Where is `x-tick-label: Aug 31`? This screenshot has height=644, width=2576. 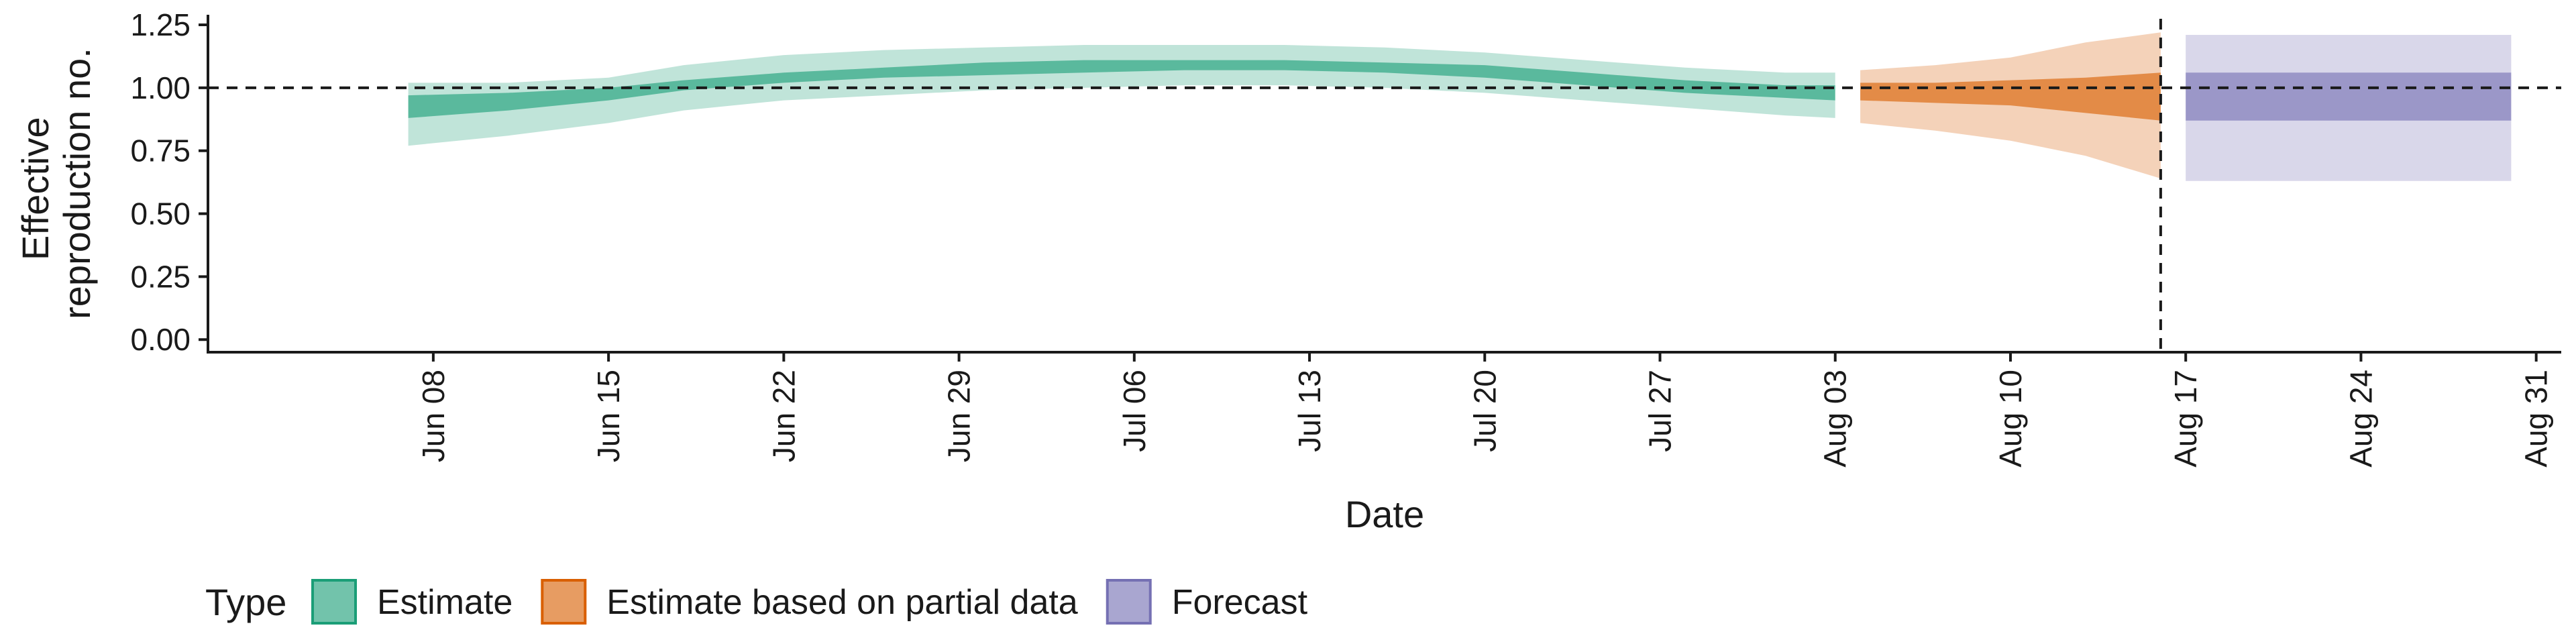 x-tick-label: Aug 31 is located at coordinates (2536, 419).